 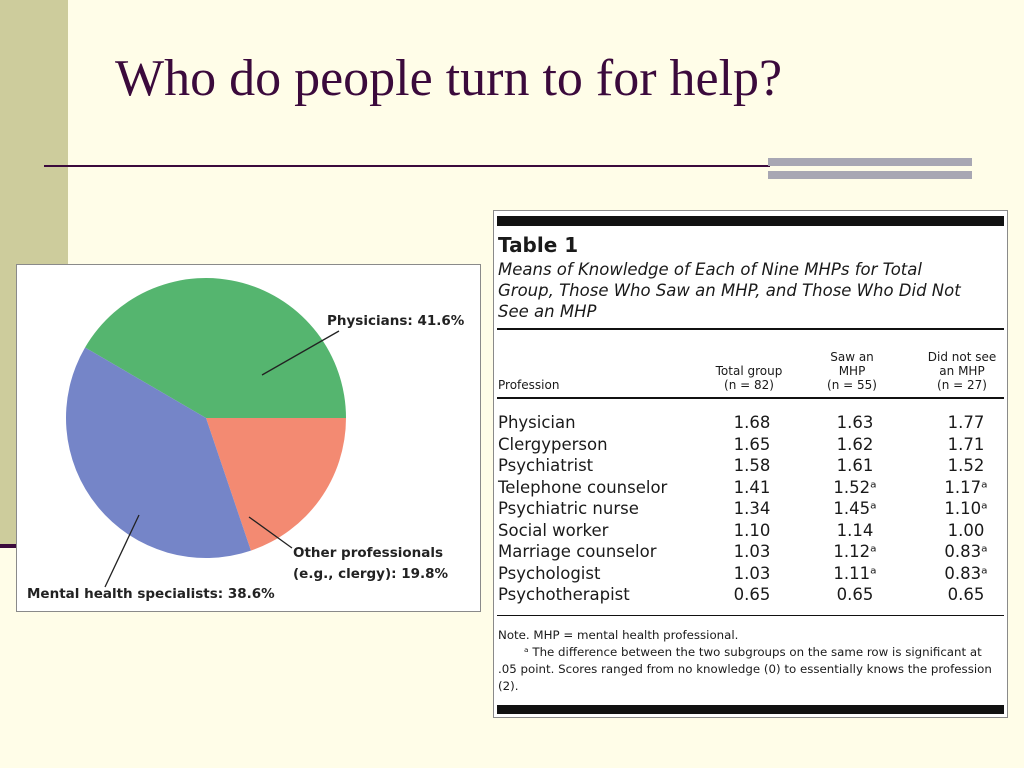 What do you see at coordinates (749, 385) in the screenshot?
I see `column-header-line: (n = 82)` at bounding box center [749, 385].